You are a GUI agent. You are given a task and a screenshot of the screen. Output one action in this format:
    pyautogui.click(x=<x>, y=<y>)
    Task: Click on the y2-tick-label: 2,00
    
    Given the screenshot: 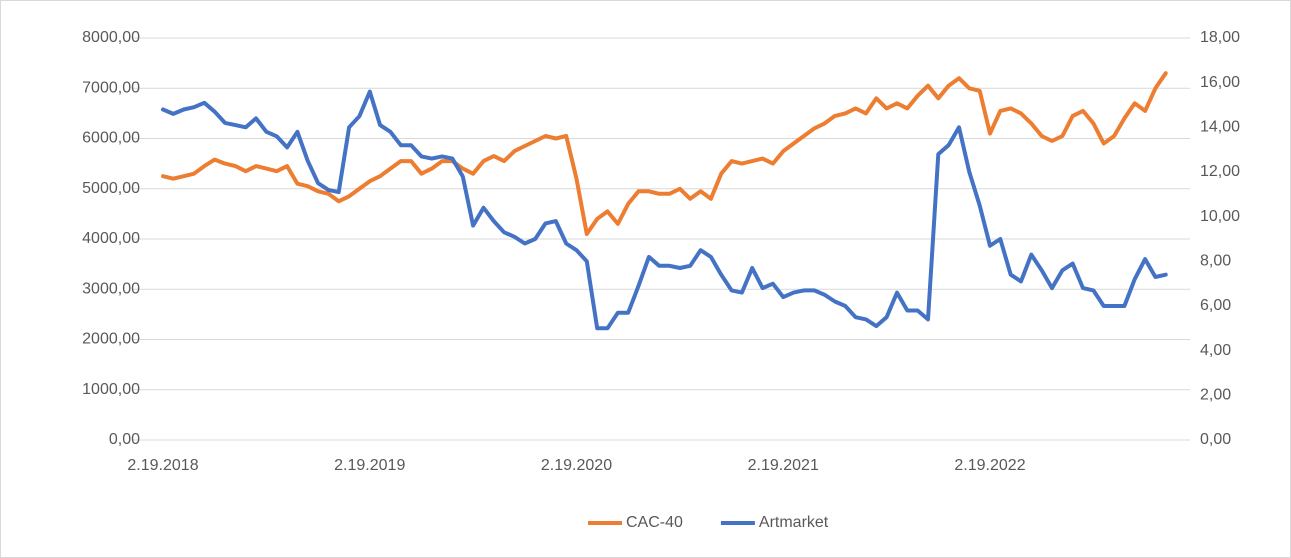 What is the action you would take?
    pyautogui.click(x=1215, y=395)
    